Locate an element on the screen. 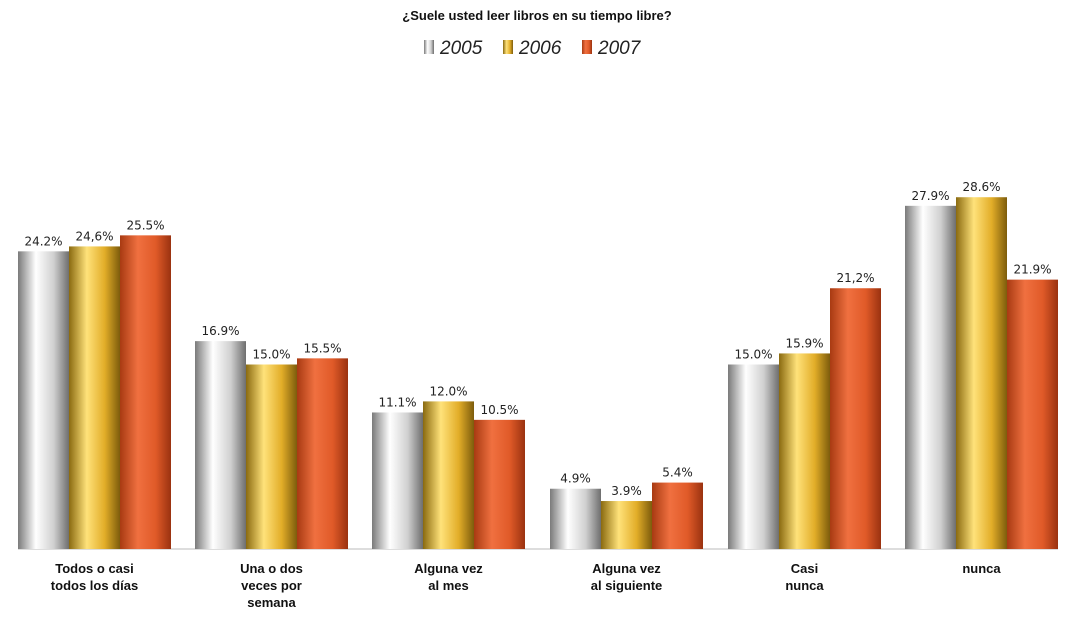 This screenshot has height=627, width=1076. value-label-2007-cat4: 21,2% is located at coordinates (855, 278).